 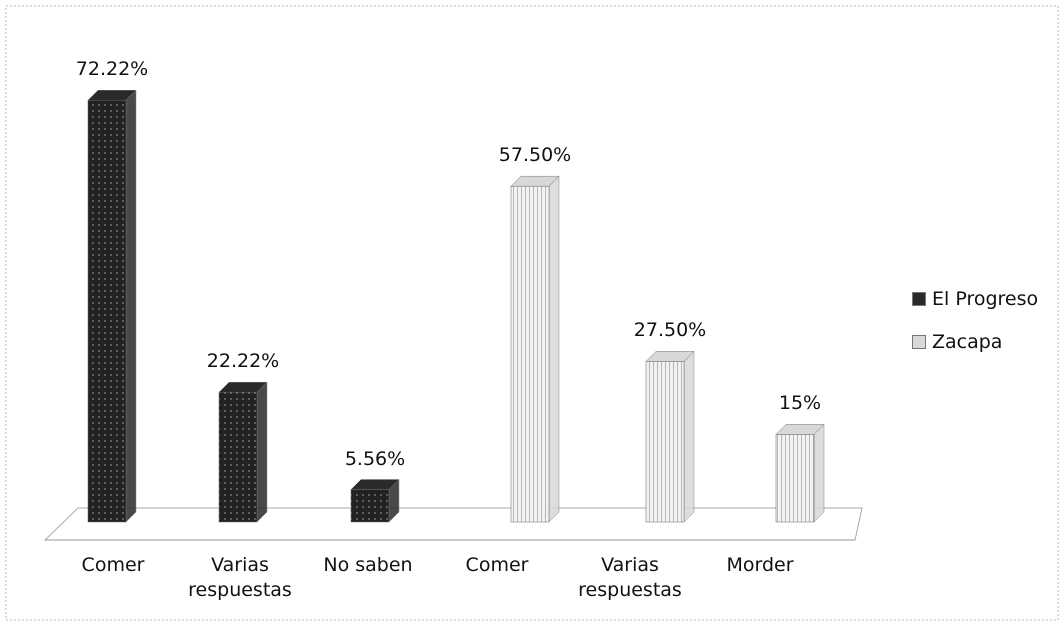 What do you see at coordinates (967, 342) in the screenshot?
I see `legend-label: Zacapa` at bounding box center [967, 342].